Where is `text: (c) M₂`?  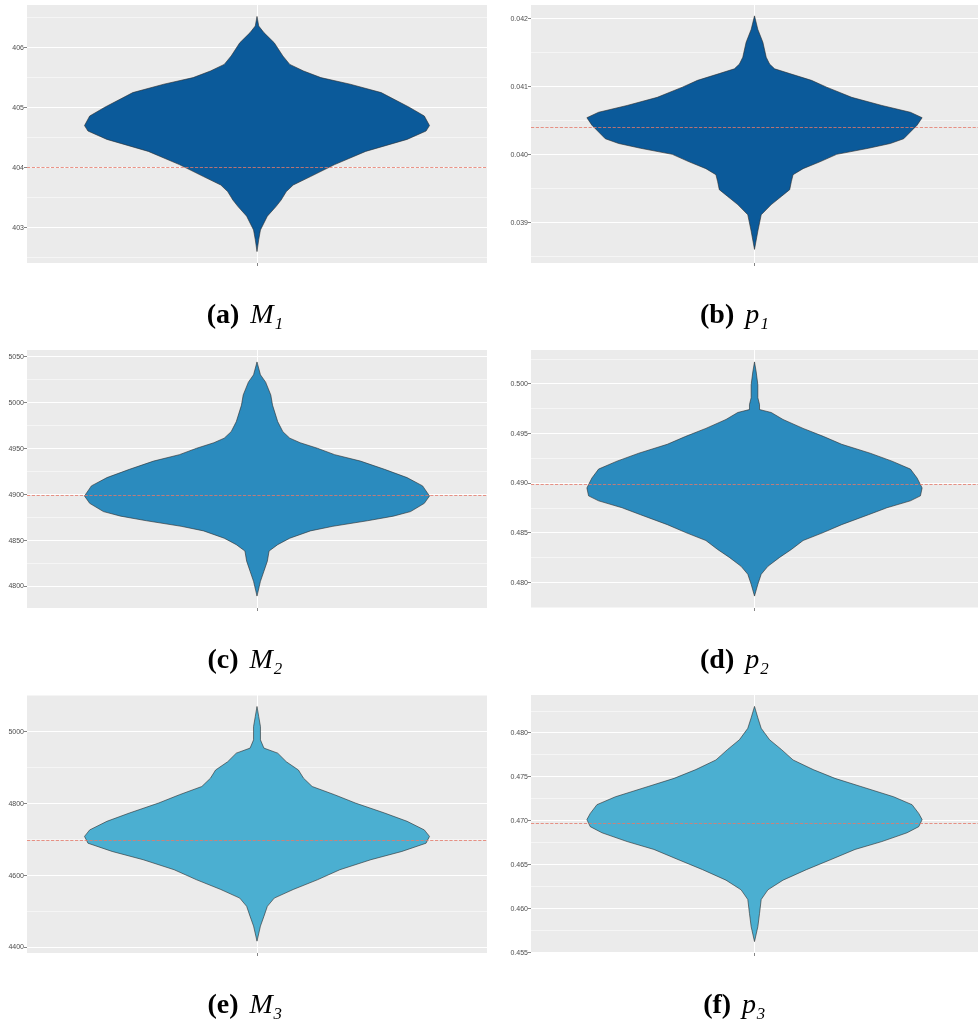
text: (c) M₂ is located at coordinates (245, 658).